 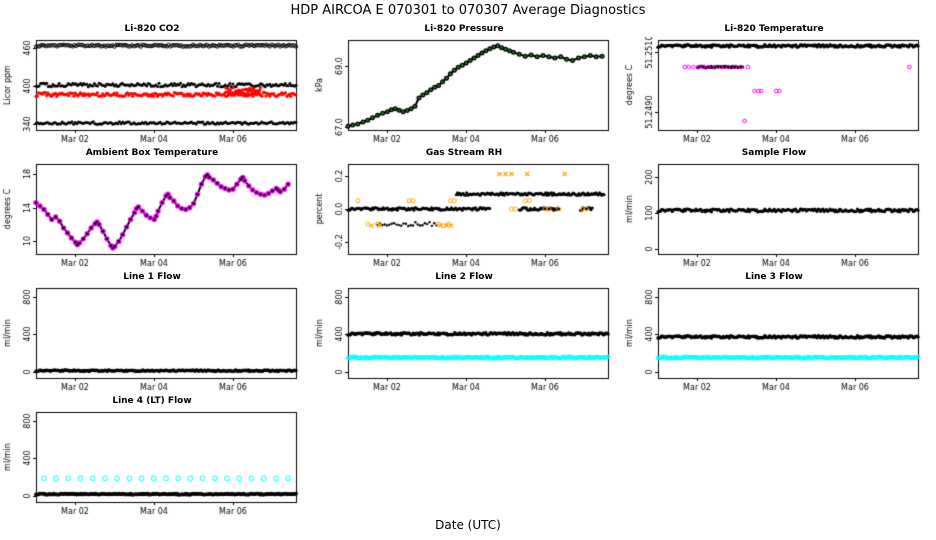 I want to click on chart-line1-flow: Line 1 Flow, so click(x=152, y=333).